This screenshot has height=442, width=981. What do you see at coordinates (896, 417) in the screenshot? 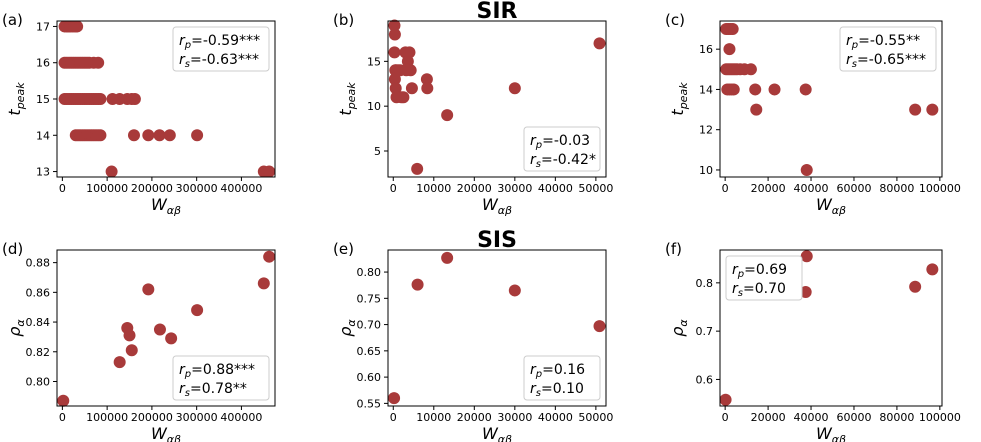
I see `x-tick-label: 80000` at bounding box center [896, 417].